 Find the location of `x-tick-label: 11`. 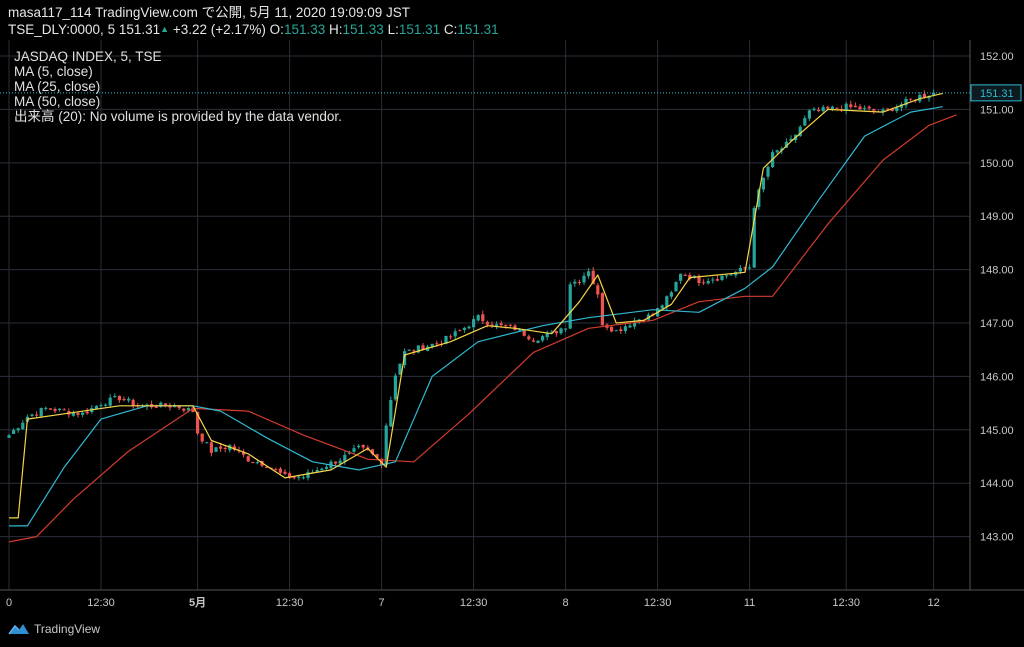

x-tick-label: 11 is located at coordinates (749, 603).